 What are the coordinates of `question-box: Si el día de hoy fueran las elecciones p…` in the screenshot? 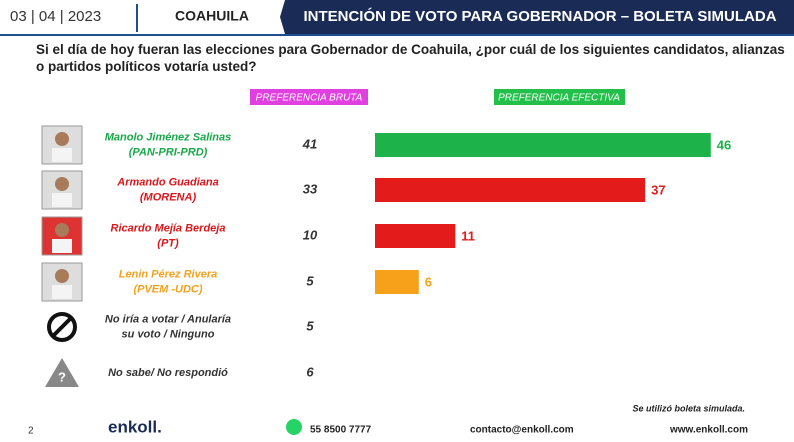 It's located at (410, 58).